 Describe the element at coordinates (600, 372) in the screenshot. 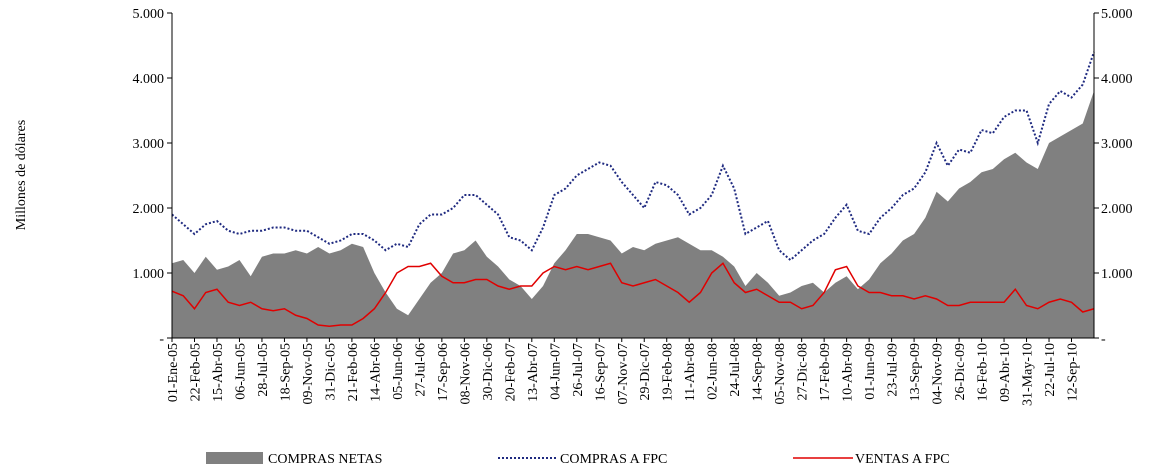

I see `x-tick-label: 16-Sep-07` at that location.